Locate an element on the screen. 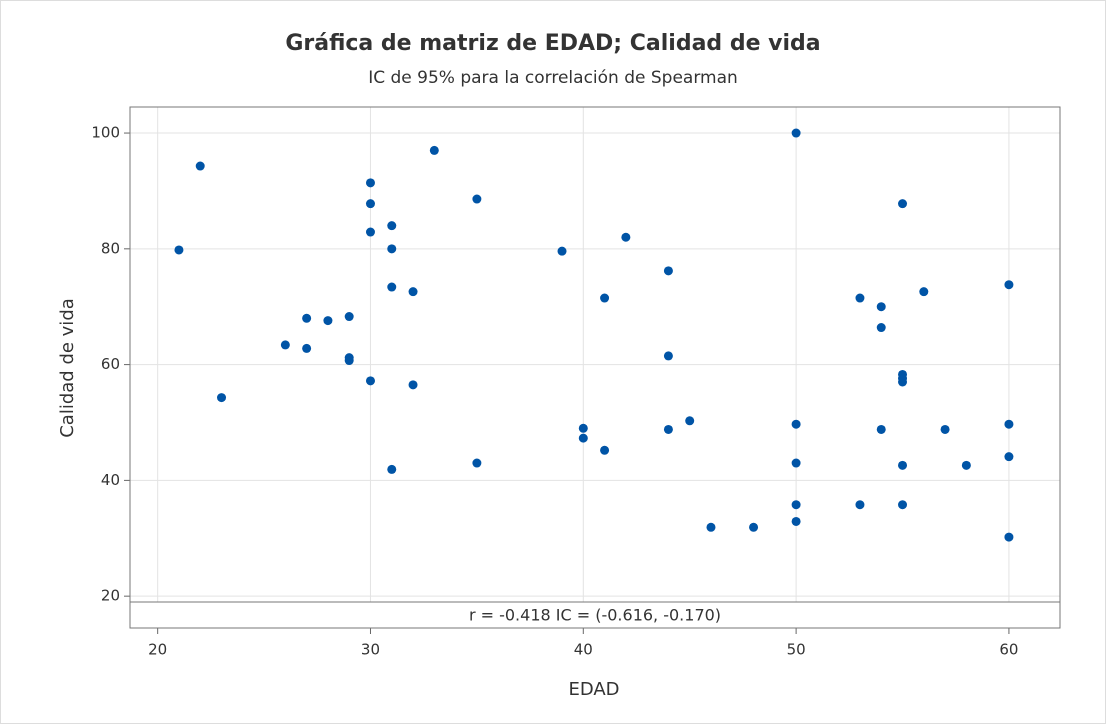 The image size is (1106, 724). y-axis-label: Calidad de vida is located at coordinates (67, 368).